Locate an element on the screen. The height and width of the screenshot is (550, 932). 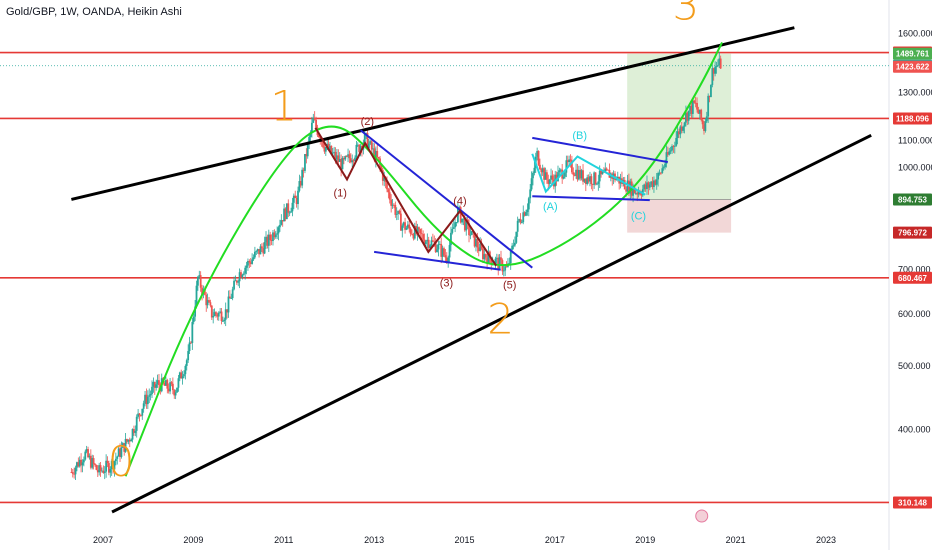
impulse-wave-path is located at coordinates (405, 197).